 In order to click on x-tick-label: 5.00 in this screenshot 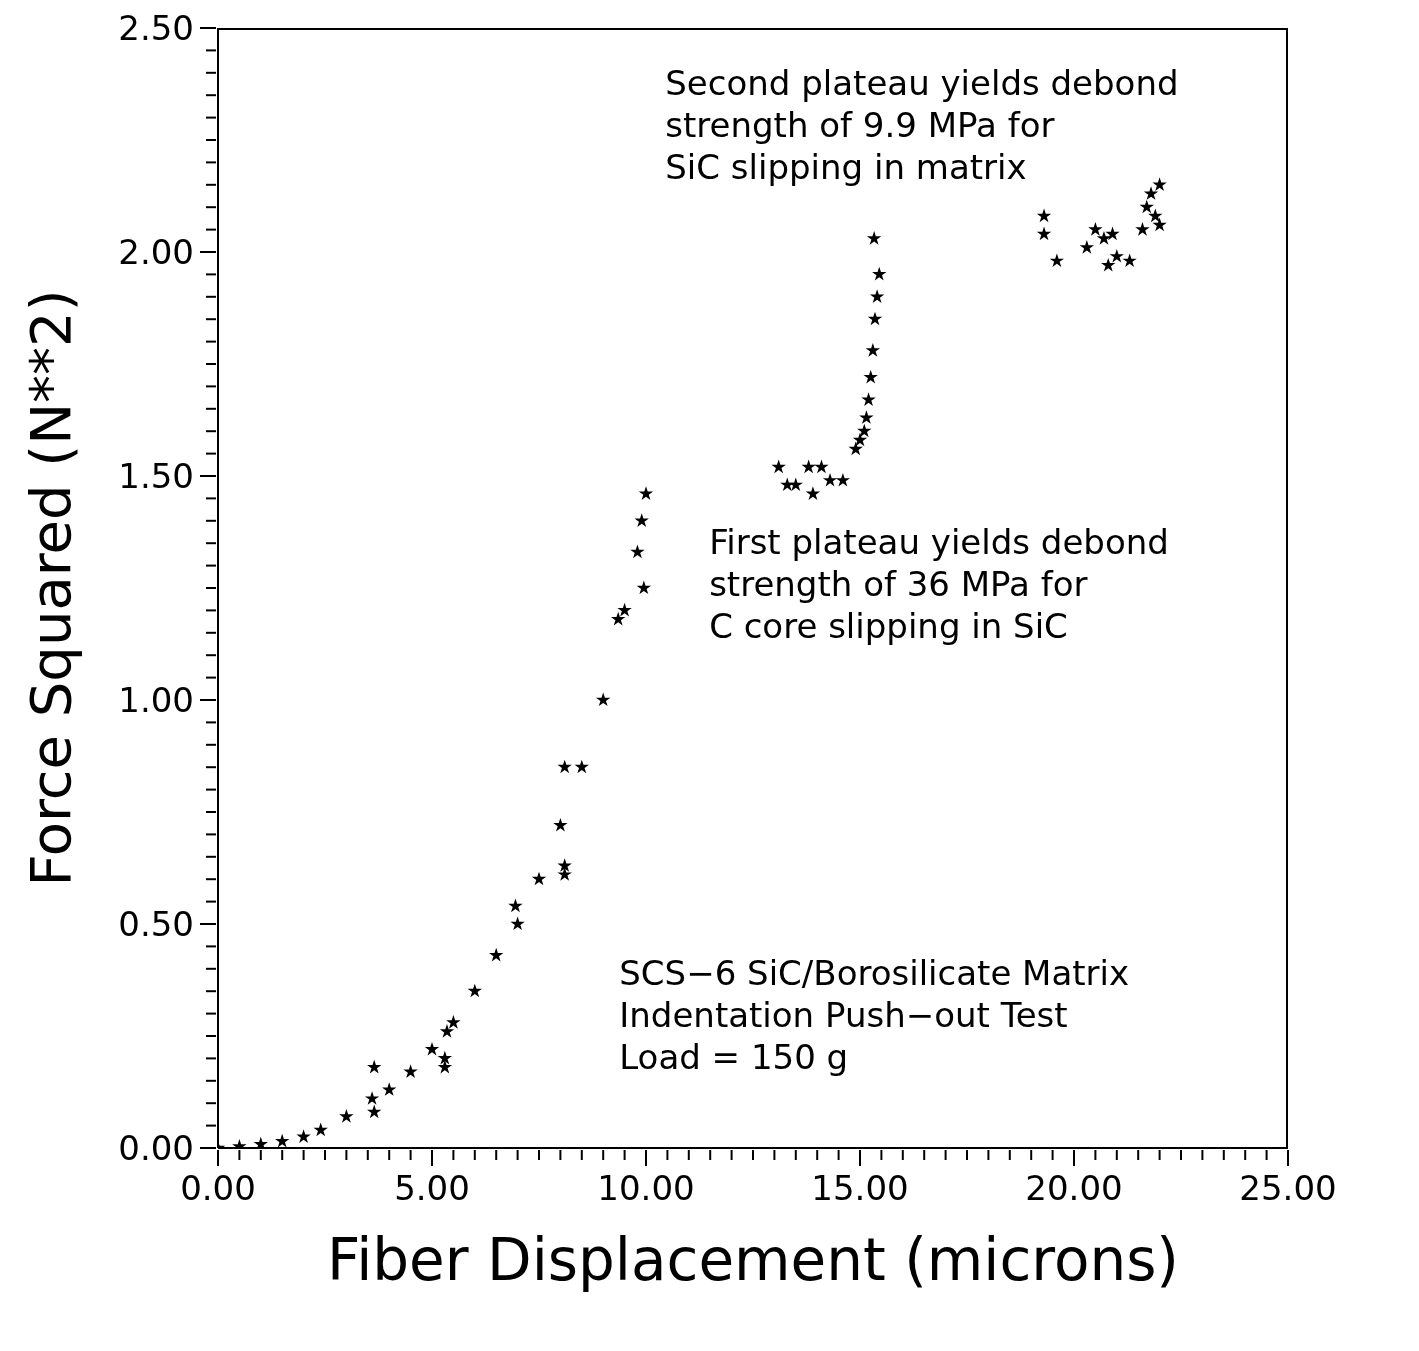, I will do `click(432, 1188)`.